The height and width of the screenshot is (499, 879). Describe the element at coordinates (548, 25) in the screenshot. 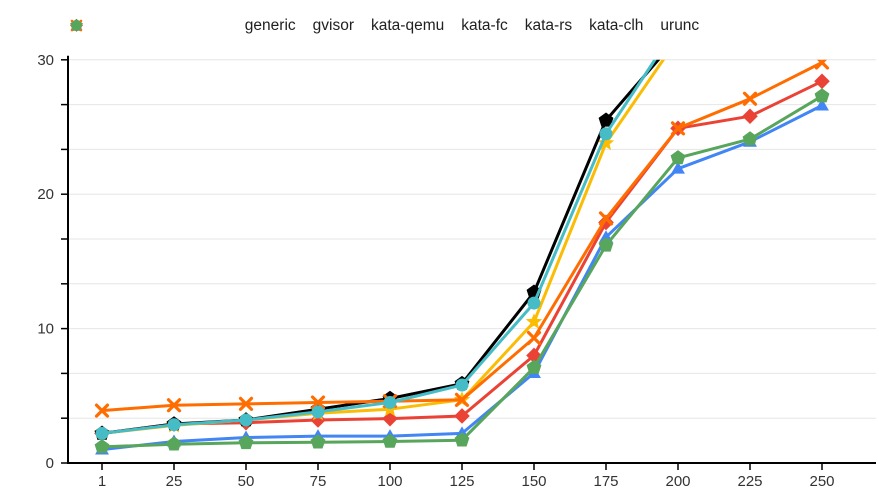

I see `legend-label: kata-rs` at that location.